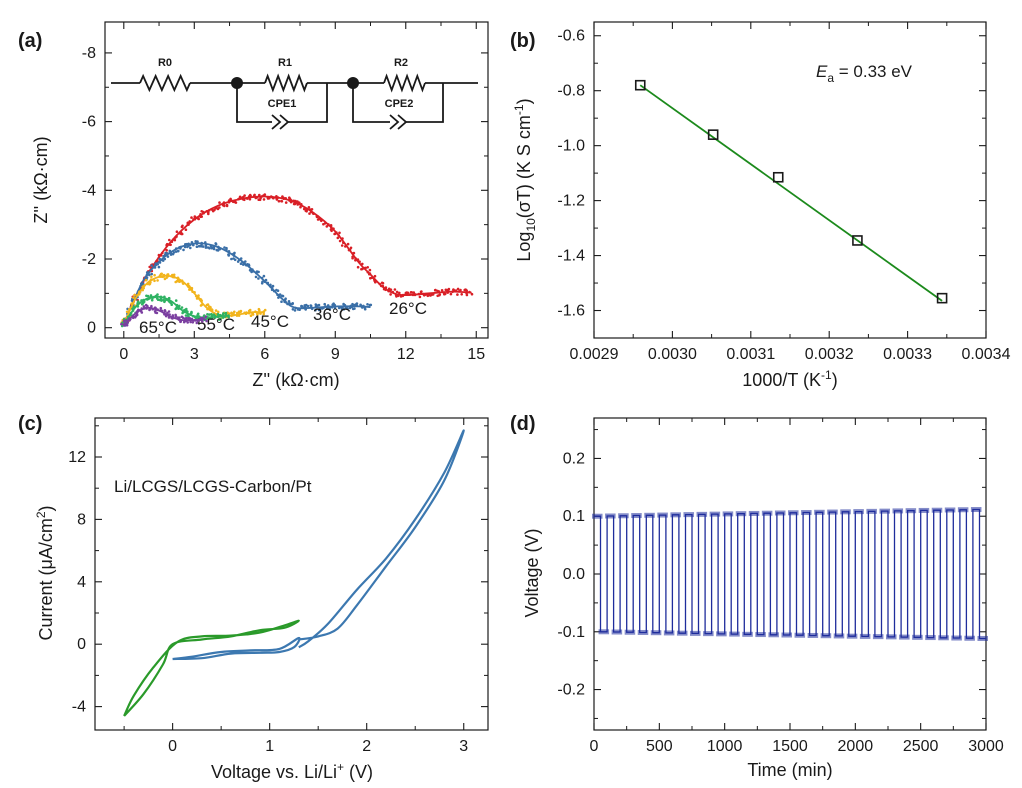 Image resolution: width=1022 pixels, height=788 pixels. I want to click on y-tick-label: 4, so click(81, 582).